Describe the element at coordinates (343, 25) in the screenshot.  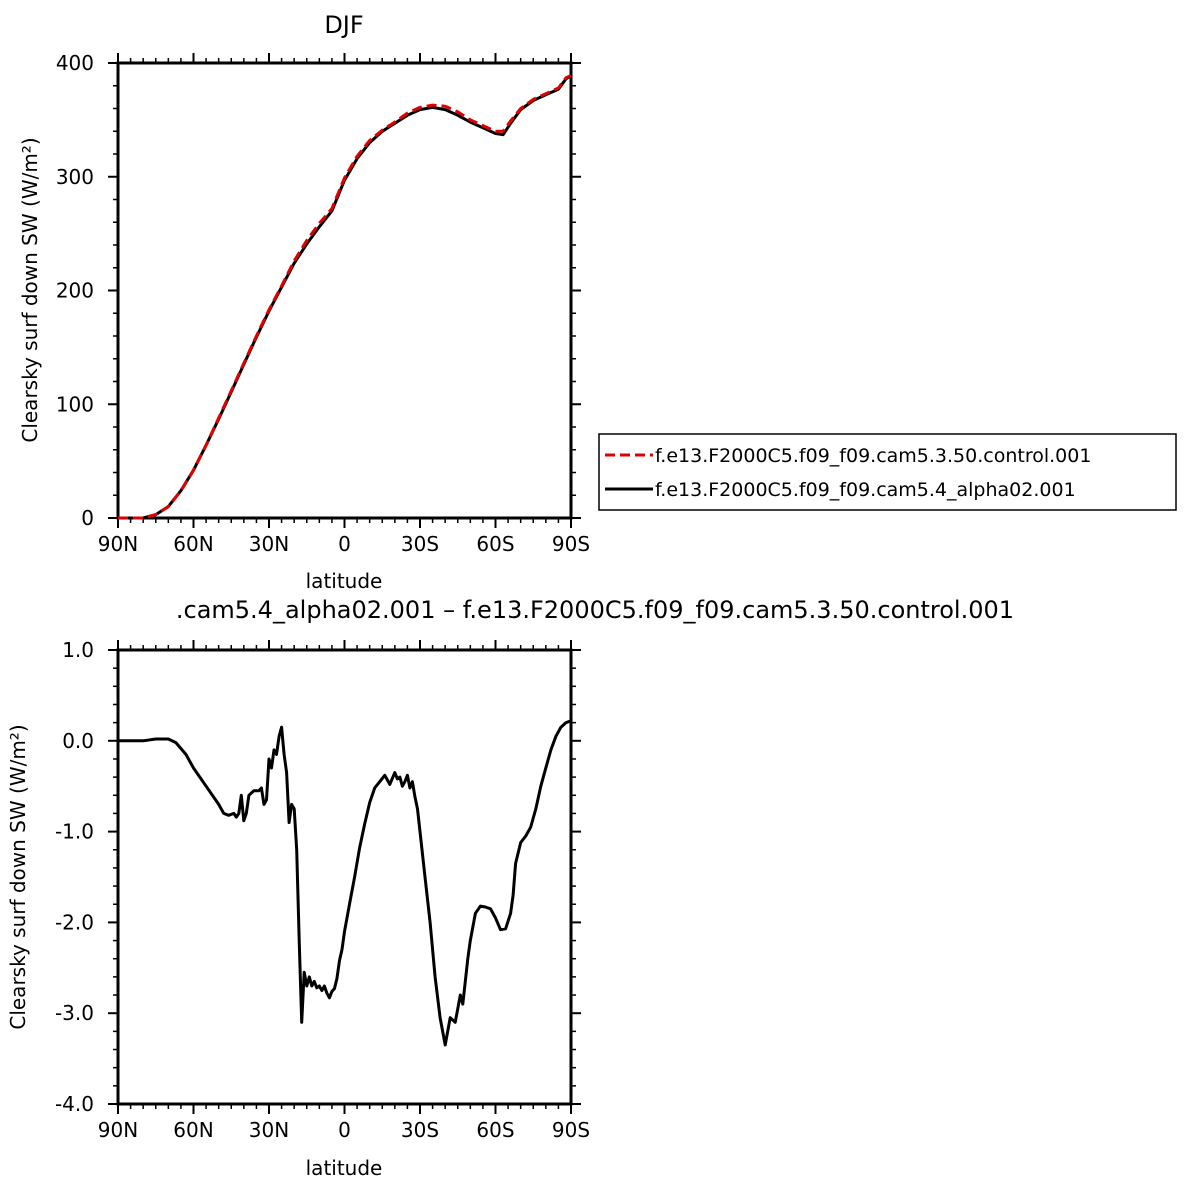
I see `top-plot-title: DJF` at that location.